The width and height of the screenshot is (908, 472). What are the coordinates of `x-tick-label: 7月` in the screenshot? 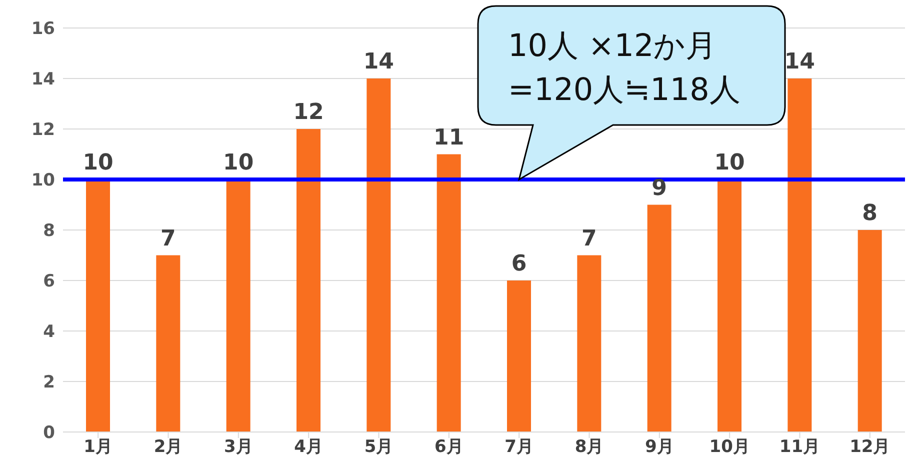 It's located at (519, 447).